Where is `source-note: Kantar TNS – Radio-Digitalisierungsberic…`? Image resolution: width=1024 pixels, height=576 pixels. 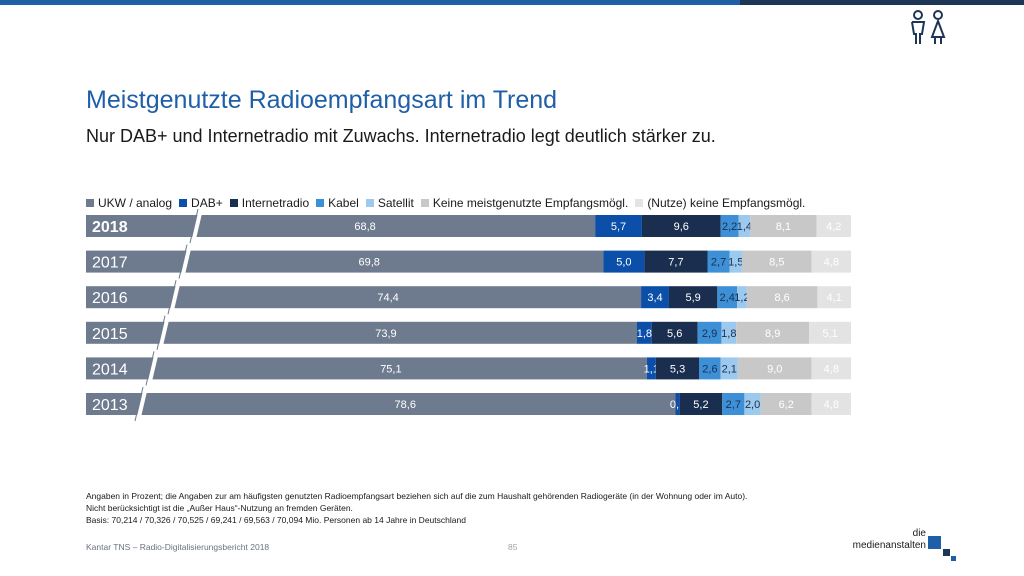
source-note: Kantar TNS – Radio-Digitalisierungsberic… is located at coordinates (178, 547).